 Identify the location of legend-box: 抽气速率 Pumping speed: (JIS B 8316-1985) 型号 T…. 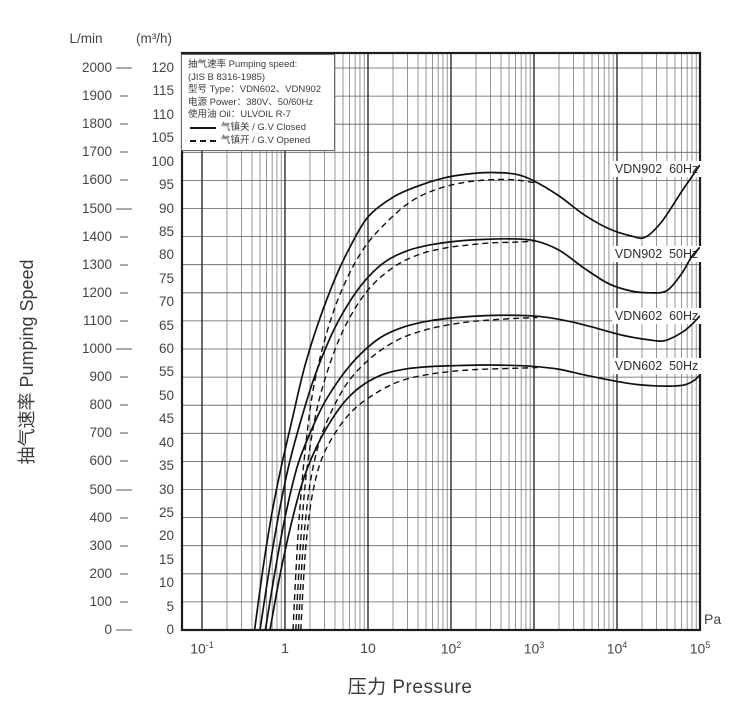
(258, 103).